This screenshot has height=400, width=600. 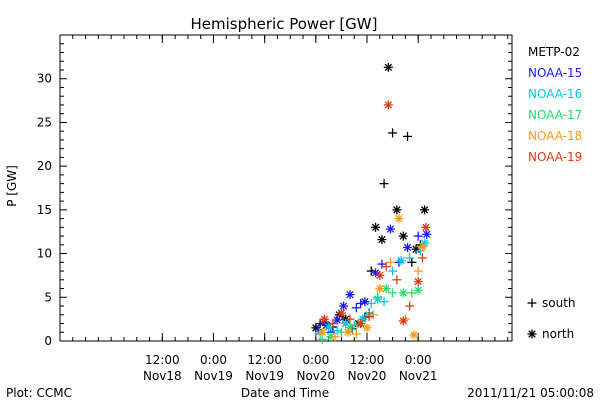 I want to click on x-axis-label: Date and Time, so click(x=285, y=393).